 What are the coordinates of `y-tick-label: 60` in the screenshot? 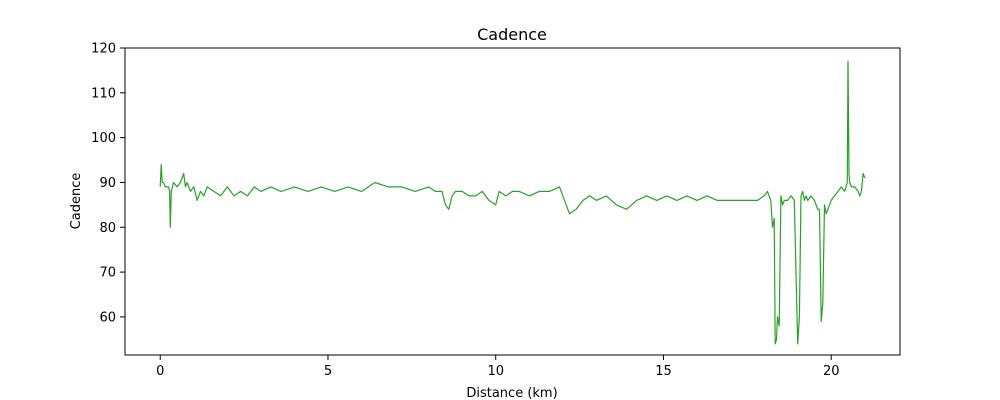 It's located at (107, 317).